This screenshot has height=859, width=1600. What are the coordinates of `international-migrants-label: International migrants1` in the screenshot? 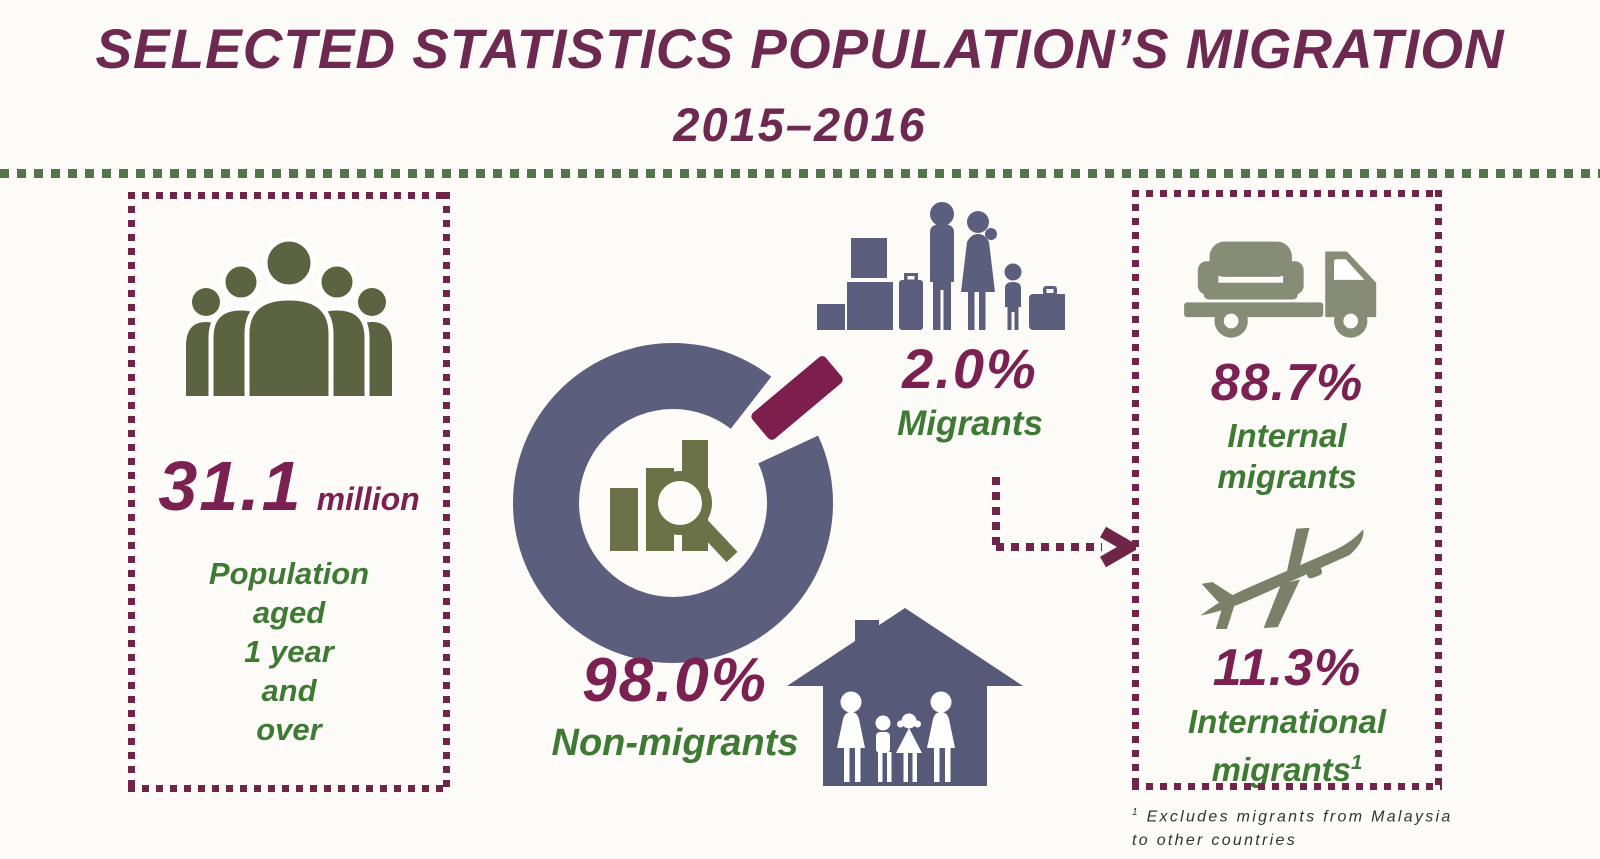 It's located at (1287, 745).